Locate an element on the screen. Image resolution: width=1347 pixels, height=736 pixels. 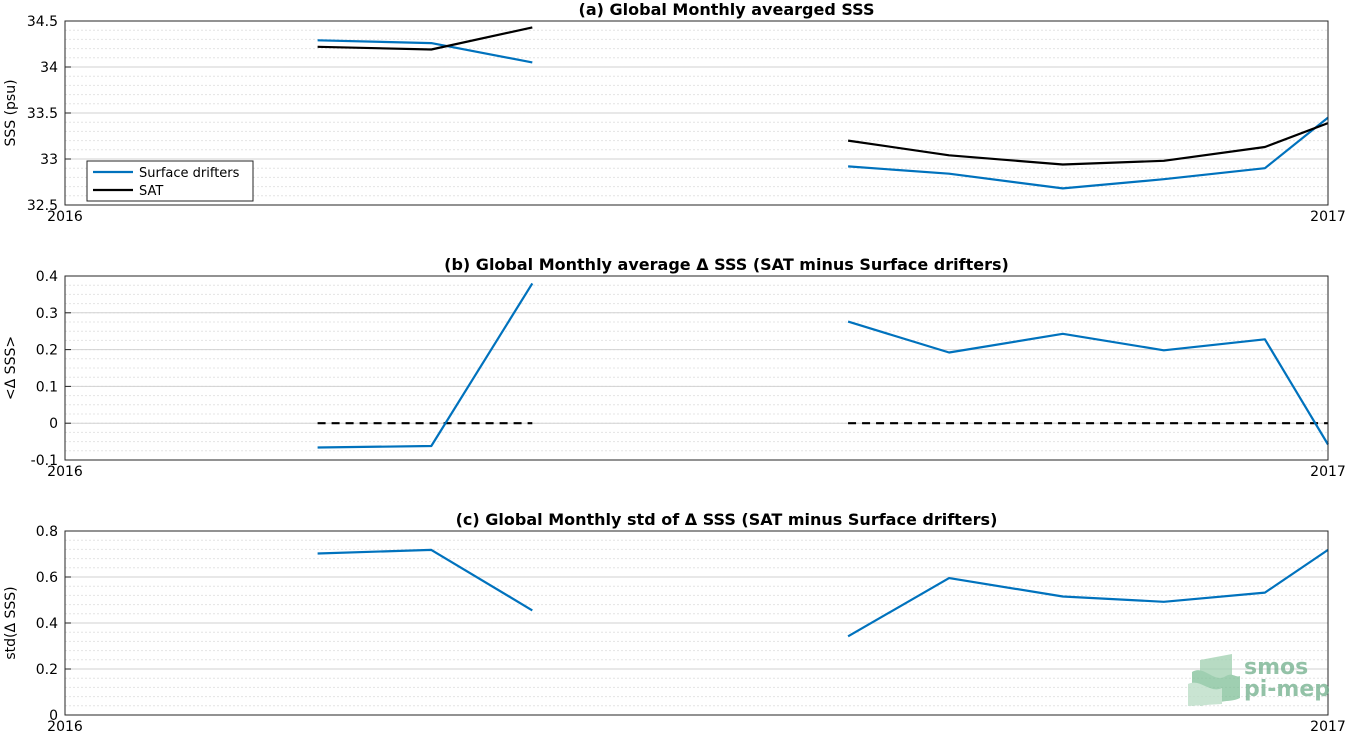
y-tick-label: 33 is located at coordinates (49, 160).